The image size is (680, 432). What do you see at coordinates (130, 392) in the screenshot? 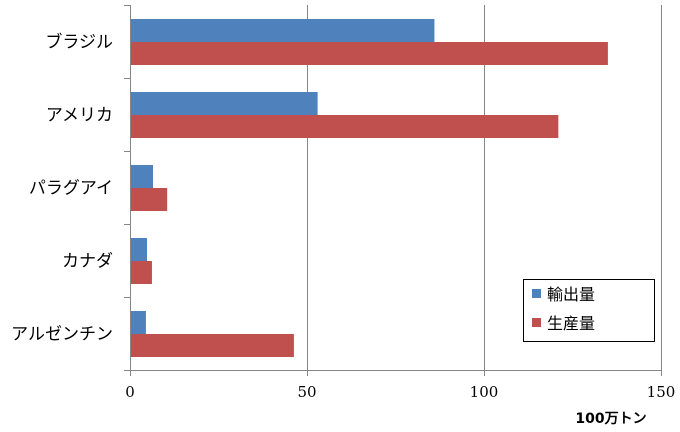
I see `x-tick-label-0: 0` at bounding box center [130, 392].